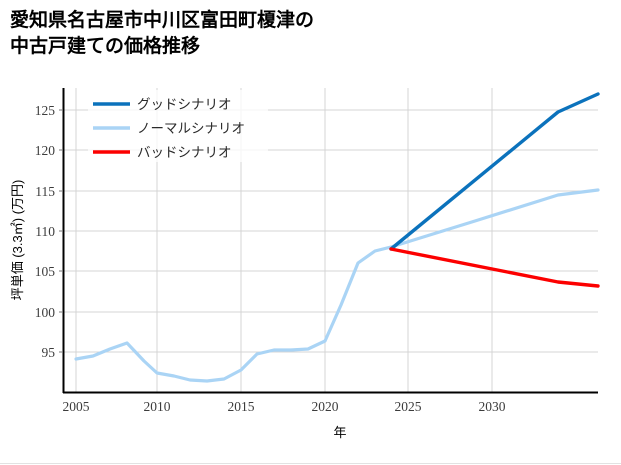 This screenshot has width=621, height=465. What do you see at coordinates (494, 171) in the screenshot?
I see `series-line-good` at bounding box center [494, 171].